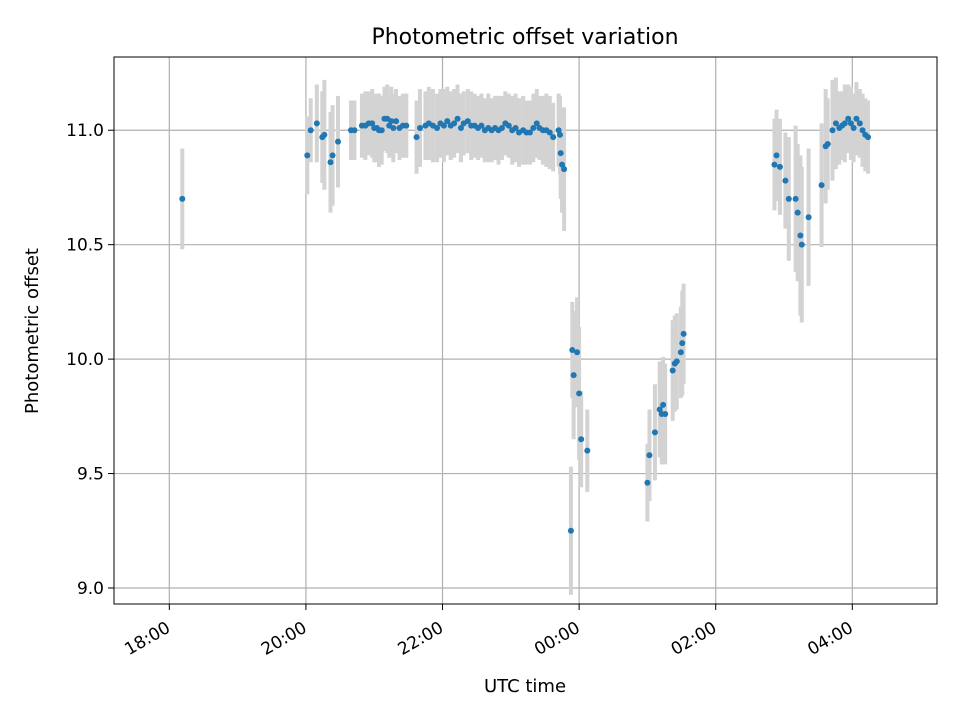 The width and height of the screenshot is (960, 720). Describe the element at coordinates (90, 589) in the screenshot. I see `y-tick-label: 9.0` at that location.